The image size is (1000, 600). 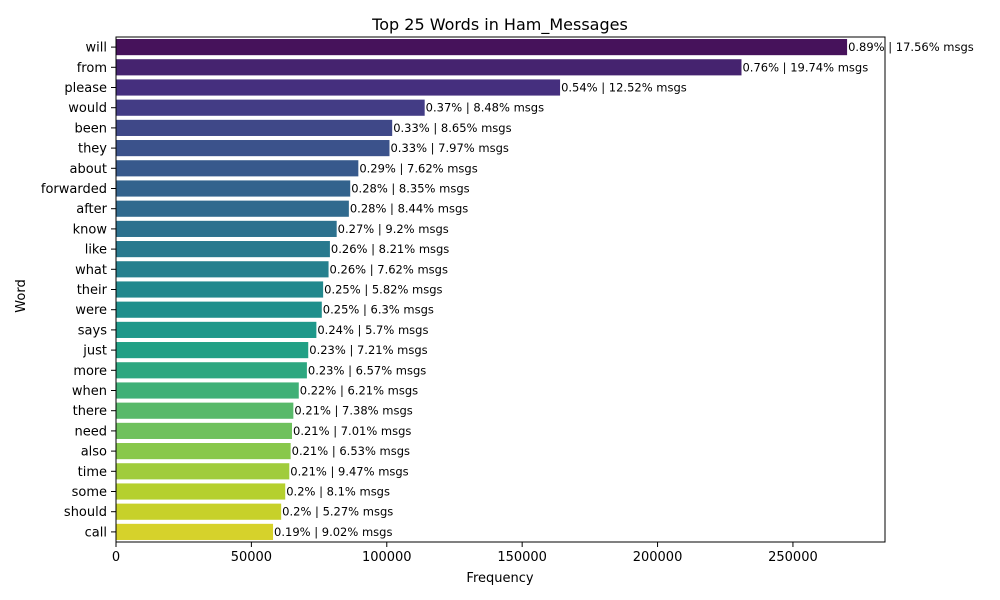 What do you see at coordinates (522, 557) in the screenshot?
I see `x-tick-label: 150000` at bounding box center [522, 557].